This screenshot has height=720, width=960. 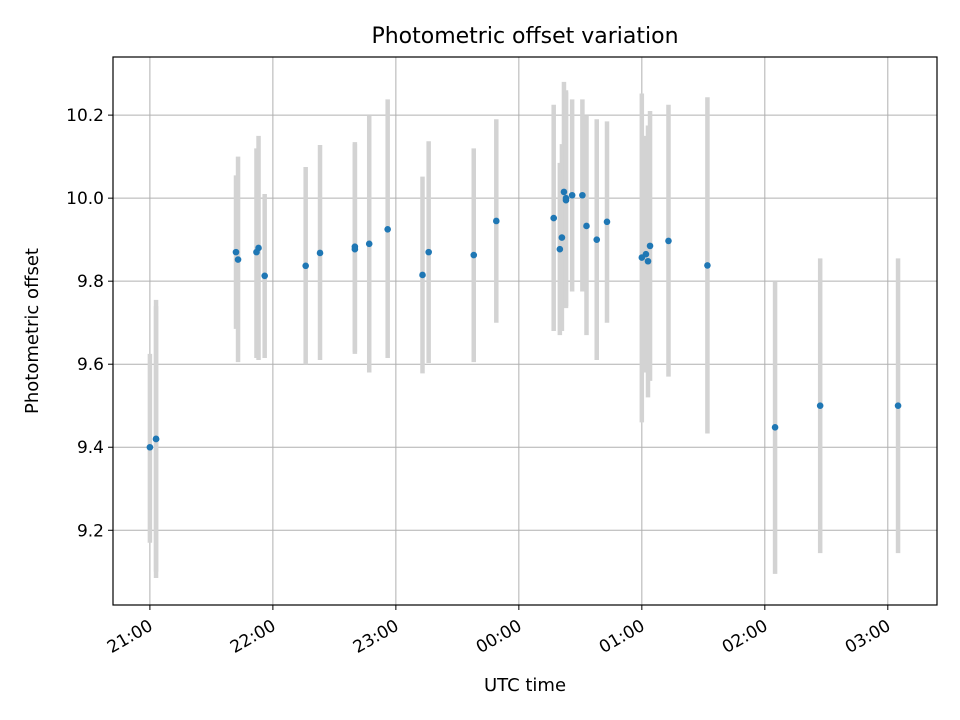 What do you see at coordinates (90, 365) in the screenshot?
I see `y-tick-label: 9.6` at bounding box center [90, 365].